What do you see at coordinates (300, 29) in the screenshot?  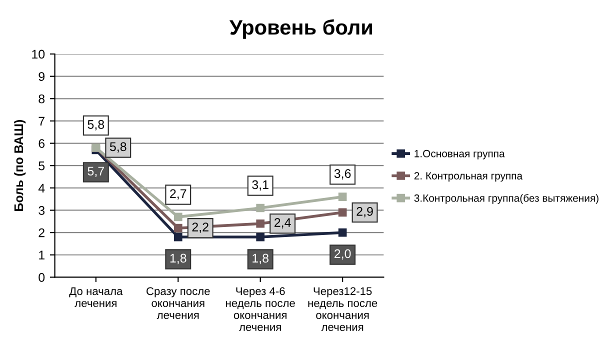 I see `chart-title: Уровень боли` at bounding box center [300, 29].